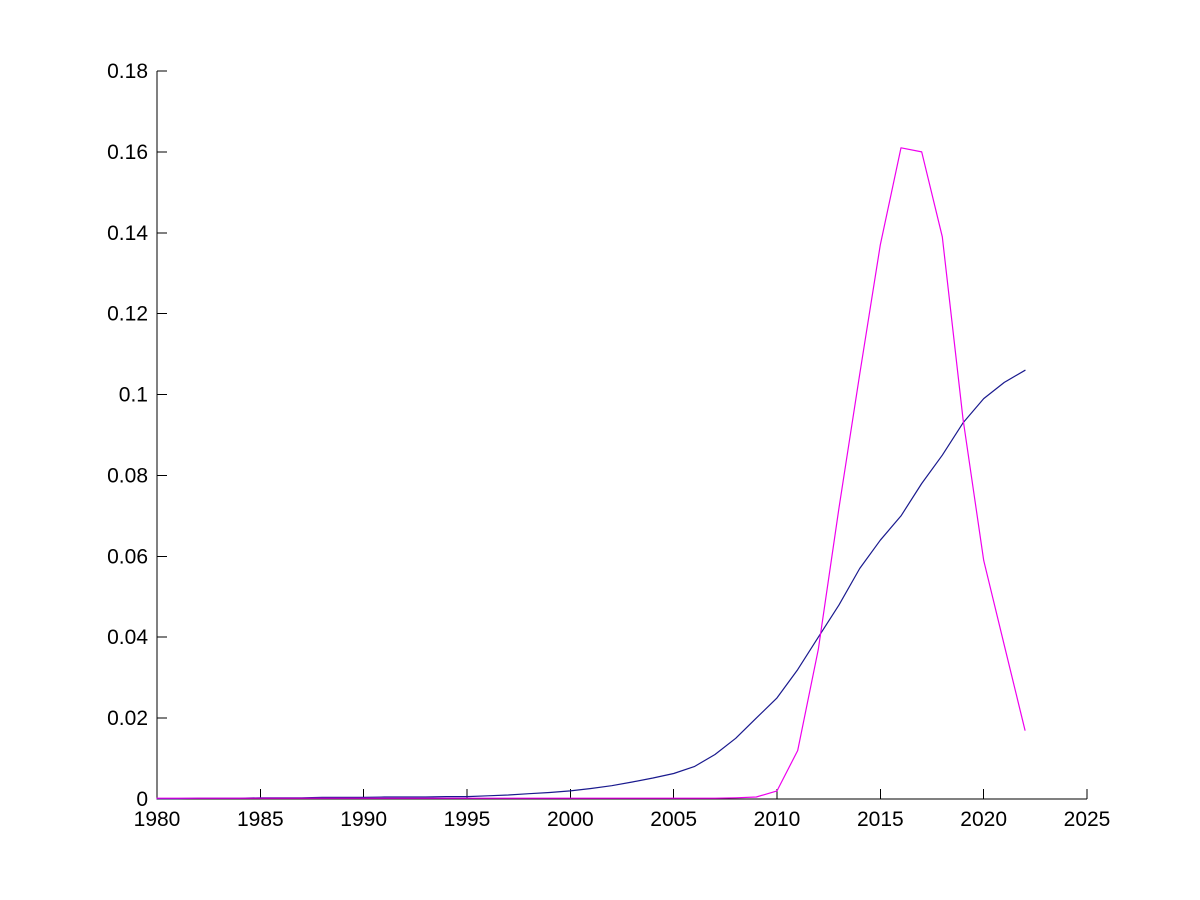 This screenshot has height=900, width=1200. What do you see at coordinates (127, 233) in the screenshot?
I see `y-tick-label: 0.14` at bounding box center [127, 233].